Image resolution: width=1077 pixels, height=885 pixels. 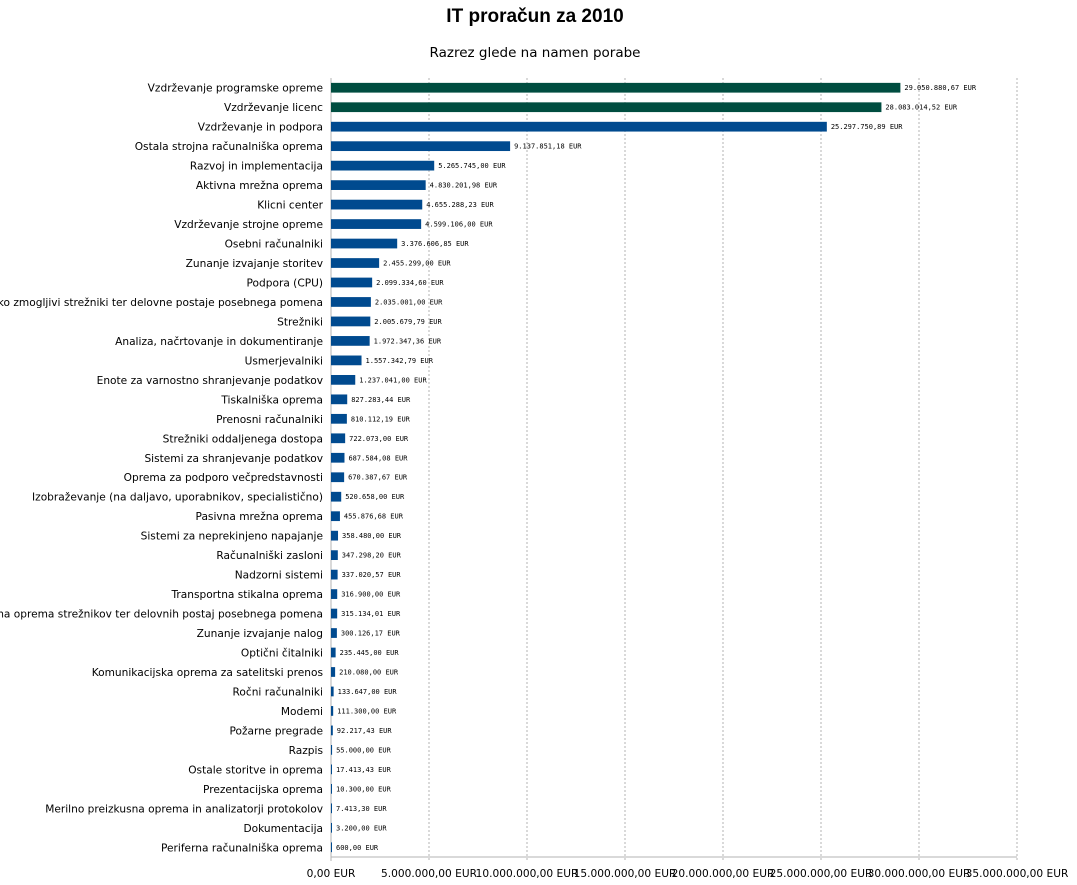 What do you see at coordinates (381, 400) in the screenshot?
I see `value-label: 827.283,44 EUR` at bounding box center [381, 400].